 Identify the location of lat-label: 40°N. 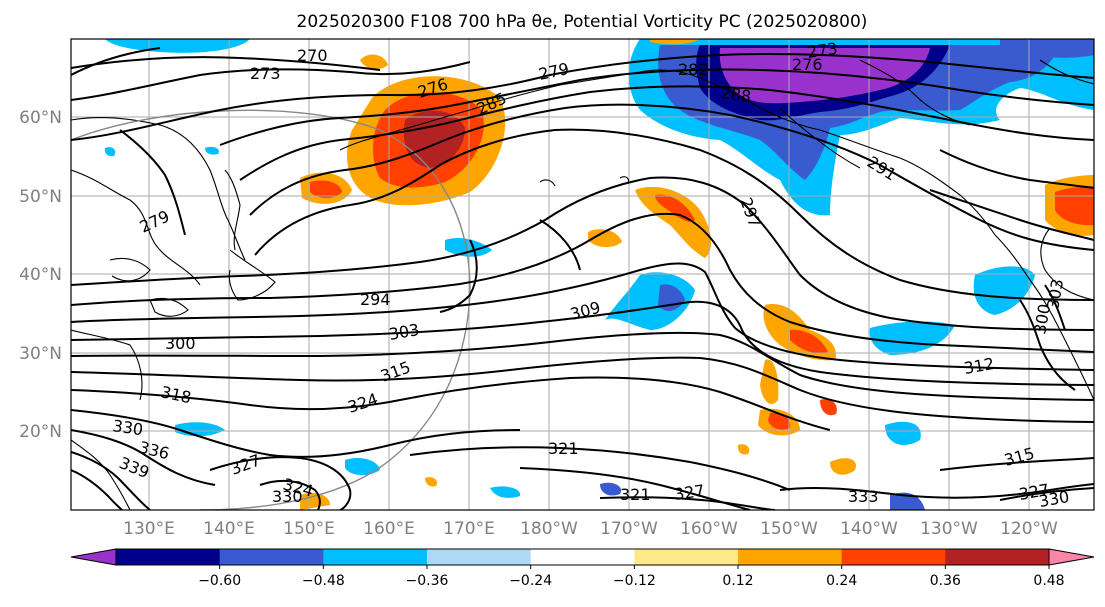
(40, 275).